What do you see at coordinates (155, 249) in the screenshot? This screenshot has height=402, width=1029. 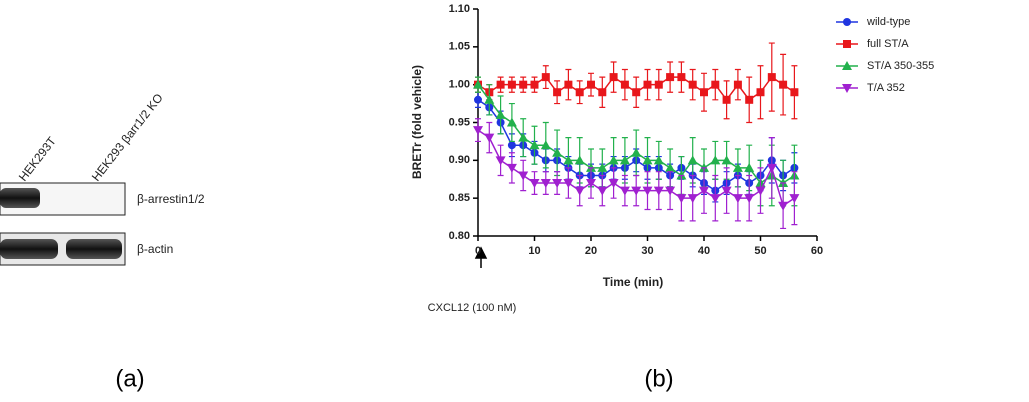 I see `band-label: β-actin` at bounding box center [155, 249].